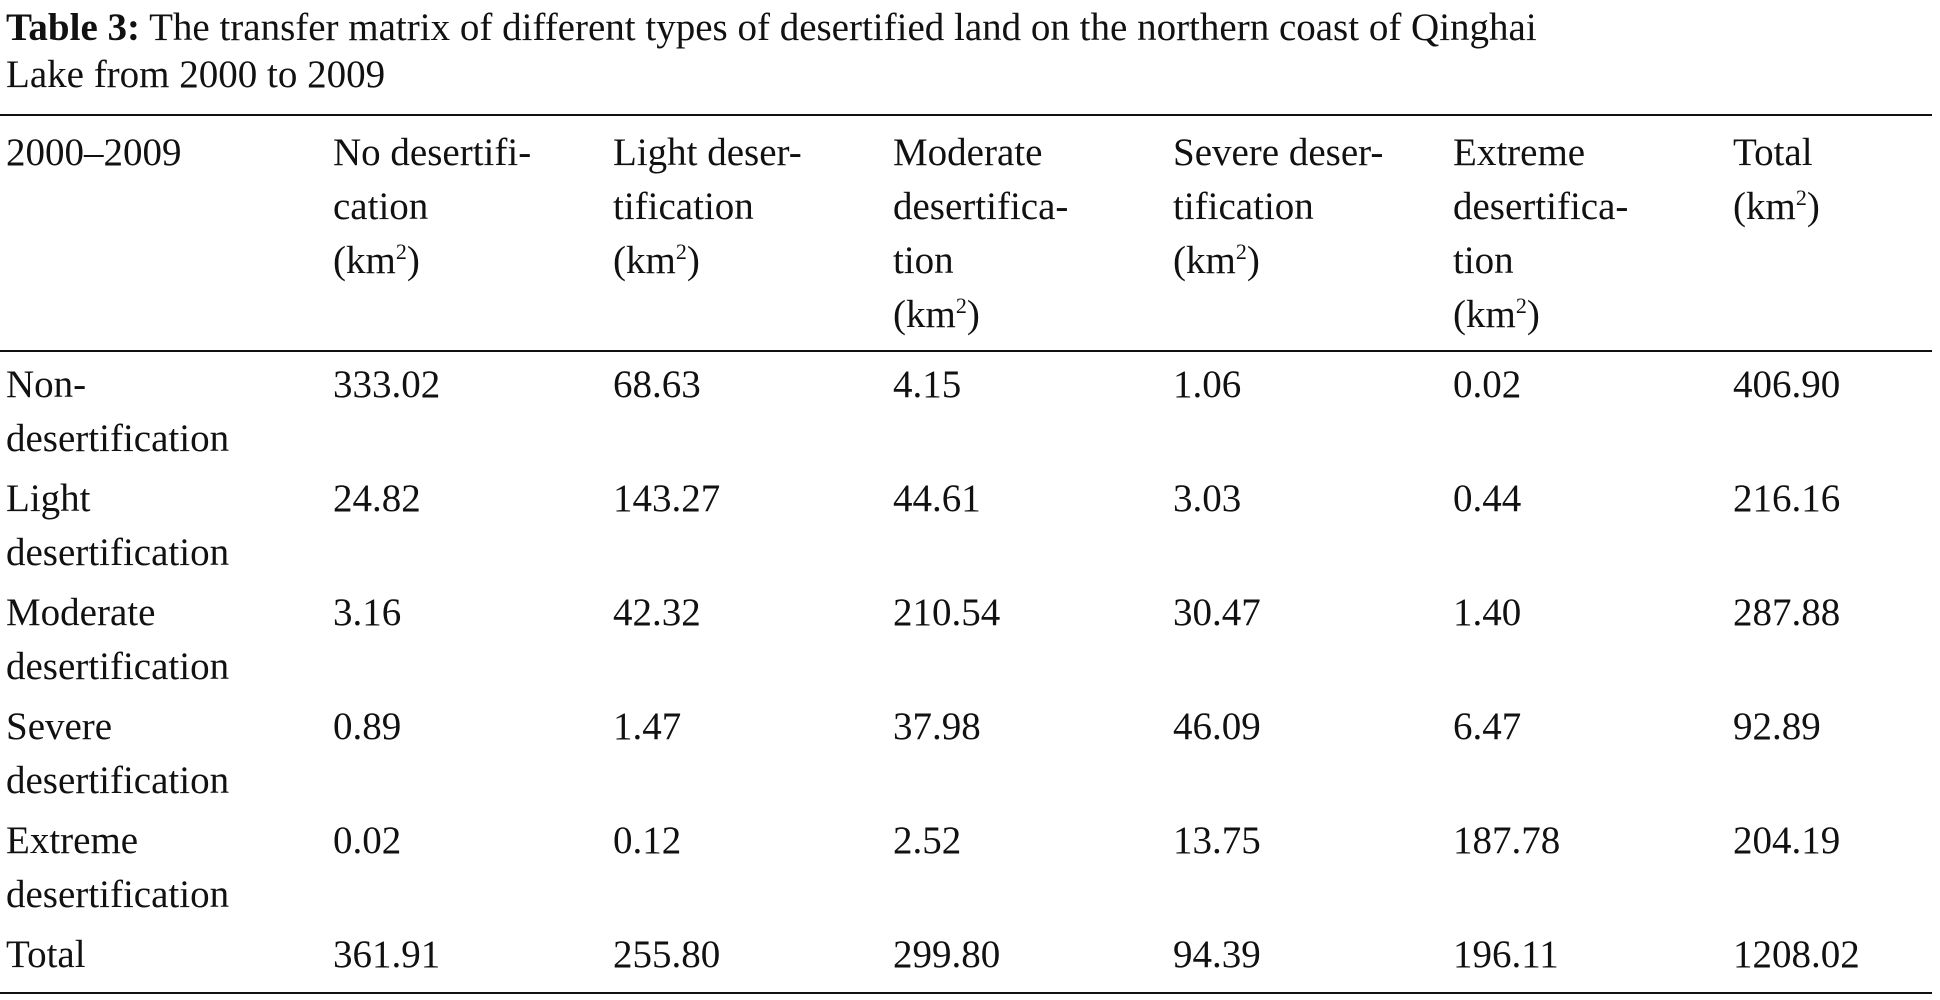  I want to click on table-cell: 1208.02, so click(1796, 954).